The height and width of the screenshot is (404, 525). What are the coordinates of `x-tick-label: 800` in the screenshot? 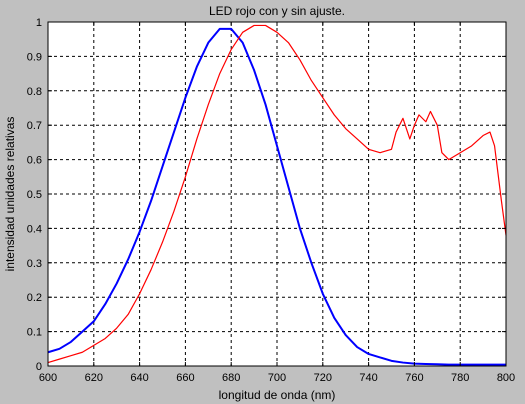 It's located at (506, 378).